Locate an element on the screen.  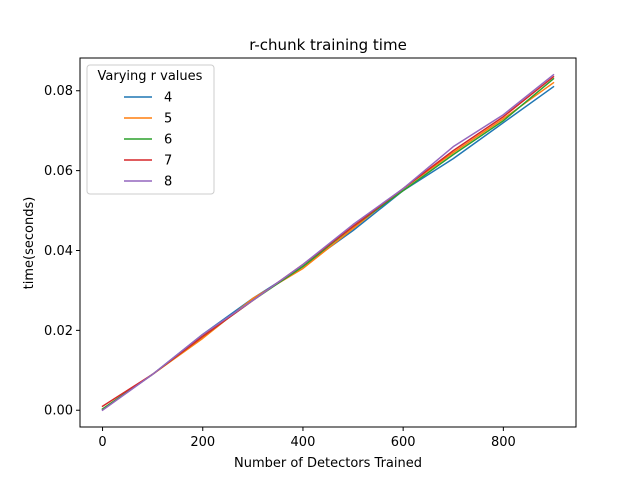
legend-title: Varying r values is located at coordinates (150, 76).